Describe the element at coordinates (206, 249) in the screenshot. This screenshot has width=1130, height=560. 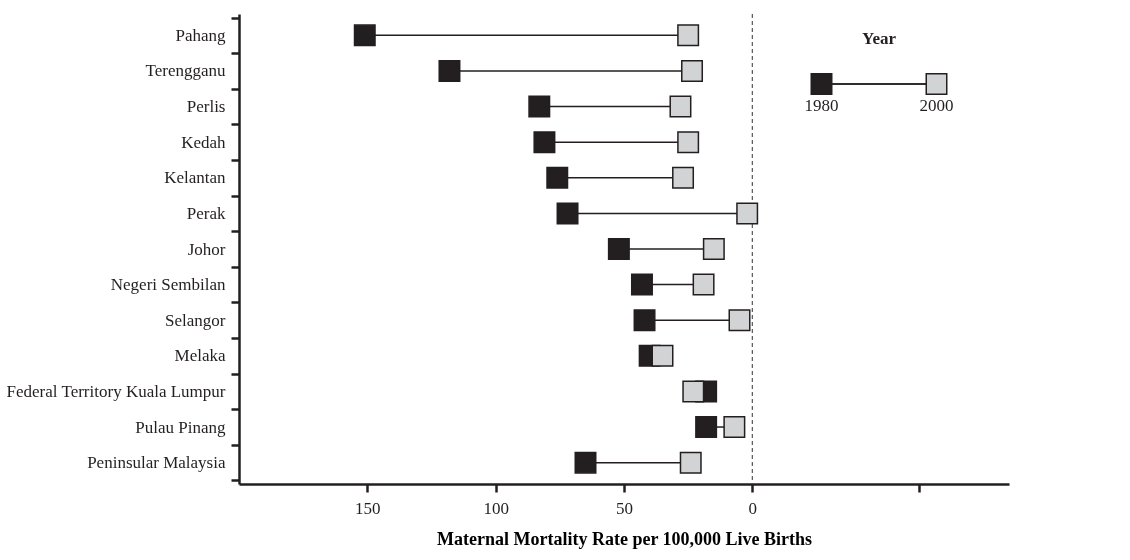
I see `y-tick-label: Johor` at that location.